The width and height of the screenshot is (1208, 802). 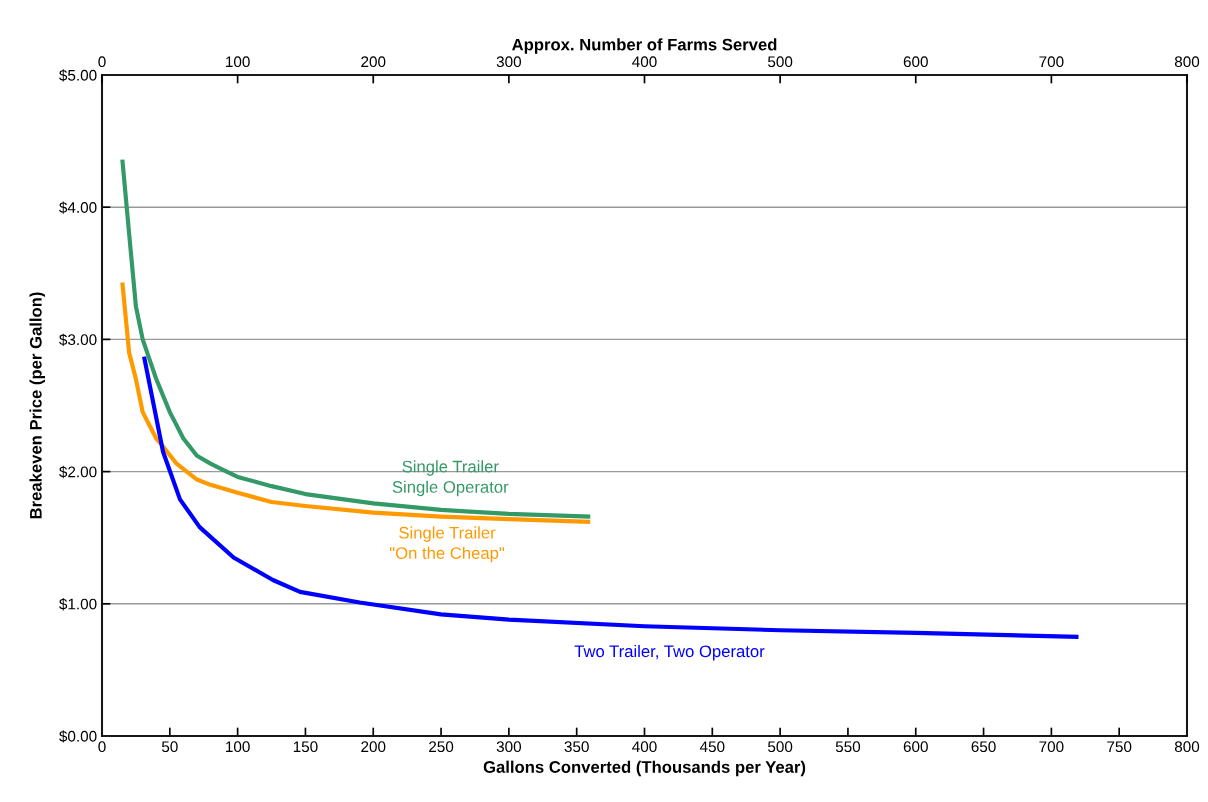 What do you see at coordinates (78, 604) in the screenshot?
I see `y-tick-label: $1.00` at bounding box center [78, 604].